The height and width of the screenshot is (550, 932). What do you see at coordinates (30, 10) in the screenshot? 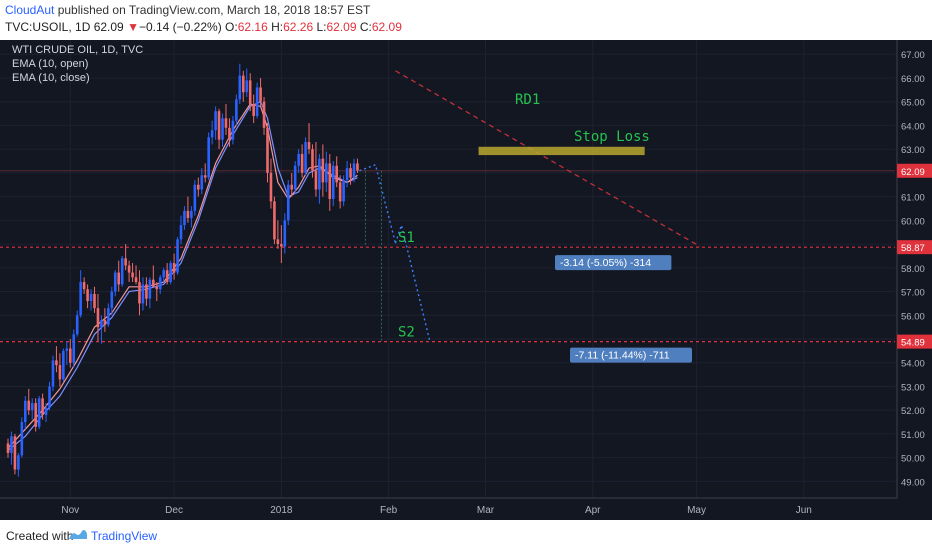
I see `author-link: CloudAut` at bounding box center [30, 10].